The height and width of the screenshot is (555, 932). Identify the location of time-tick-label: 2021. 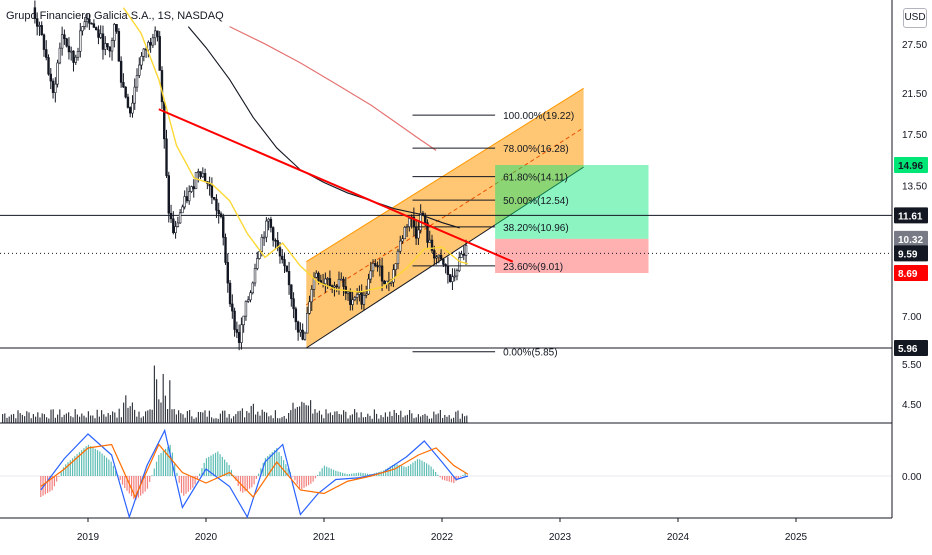
(324, 537).